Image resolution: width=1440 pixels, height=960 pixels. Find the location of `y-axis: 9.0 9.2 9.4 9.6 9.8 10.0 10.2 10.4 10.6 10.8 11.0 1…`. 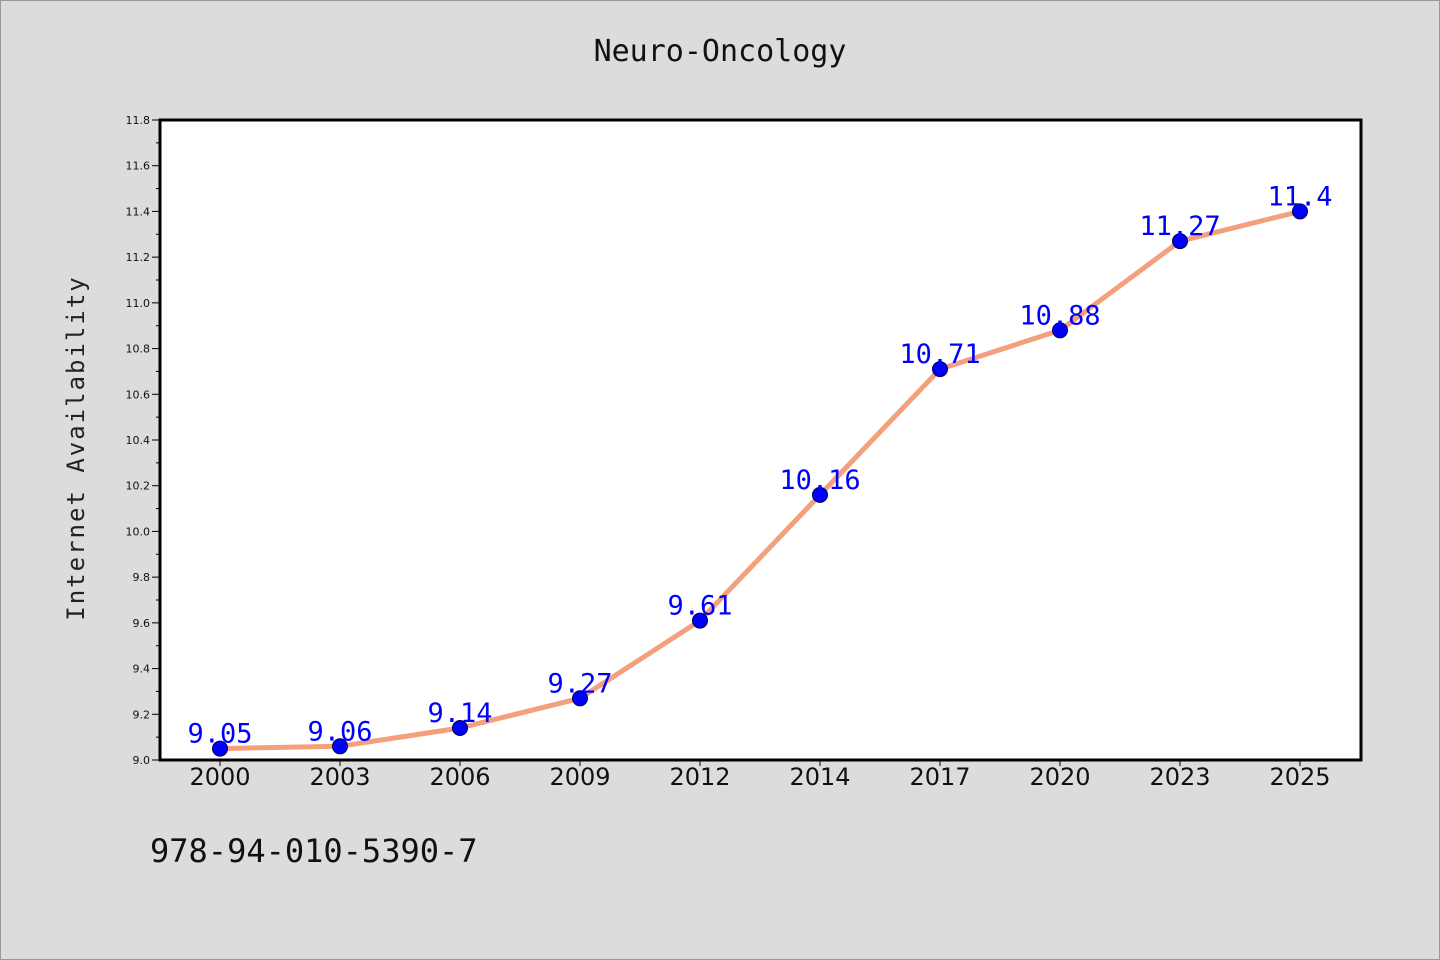

y-axis: 9.0 9.2 9.4 9.6 9.8 10.0 10.2 10.4 10.6 10.8 11.0 1… is located at coordinates (143, 440).